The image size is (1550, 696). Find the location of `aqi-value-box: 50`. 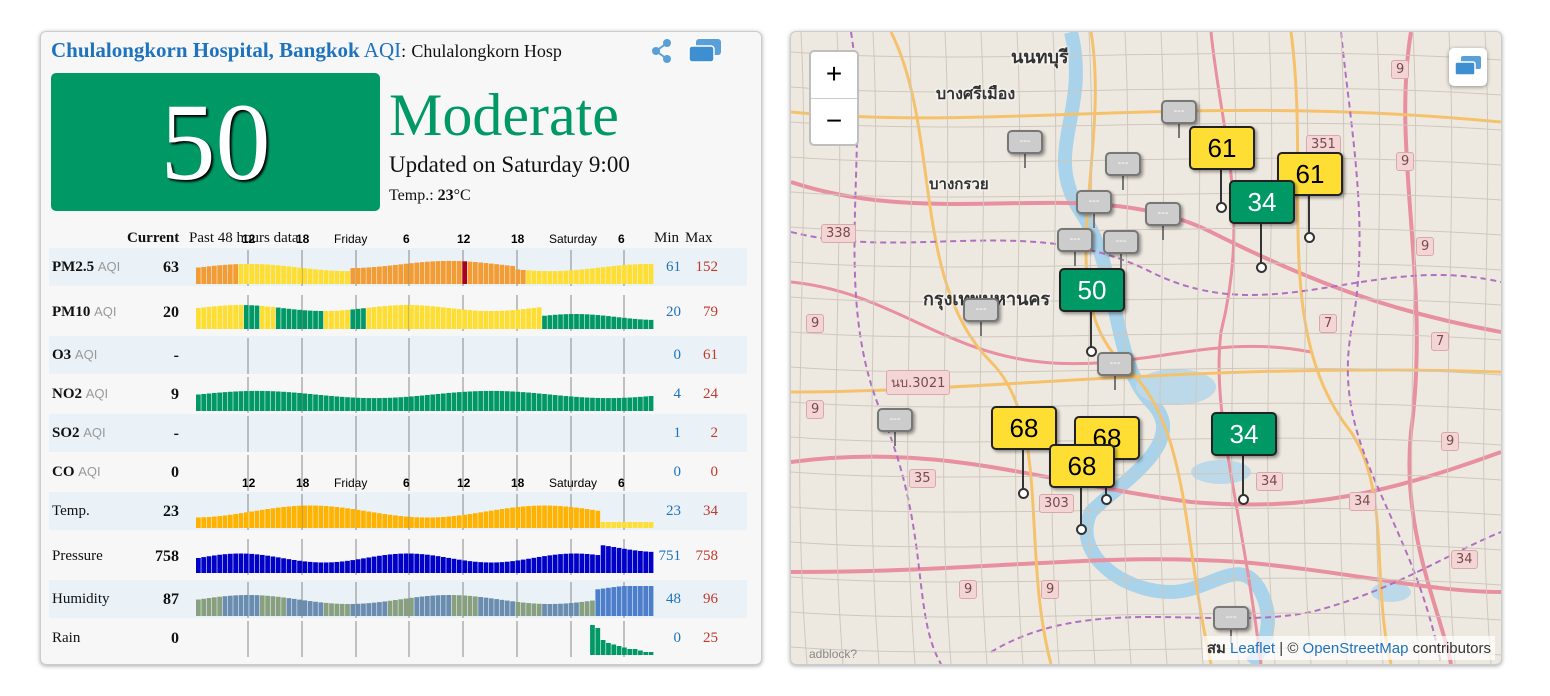

aqi-value-box: 50 is located at coordinates (215, 142).